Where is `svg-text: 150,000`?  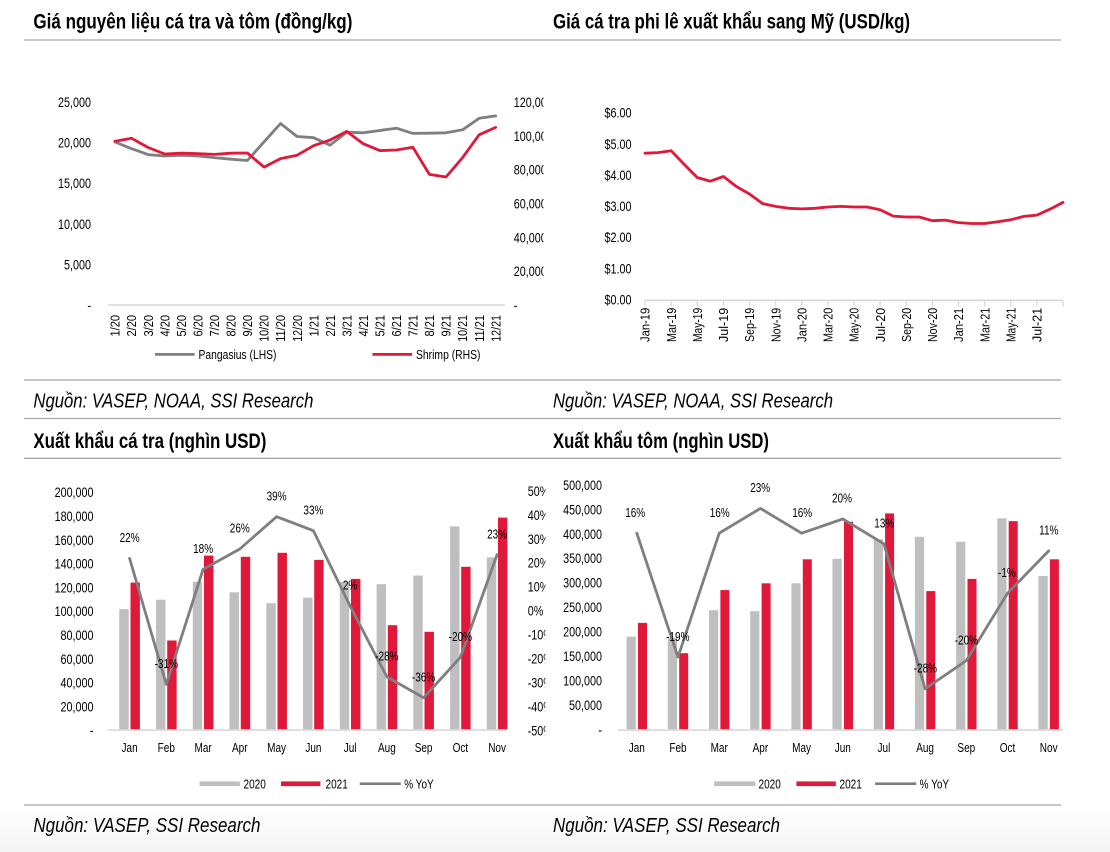
svg-text: 150,000 is located at coordinates (582, 656).